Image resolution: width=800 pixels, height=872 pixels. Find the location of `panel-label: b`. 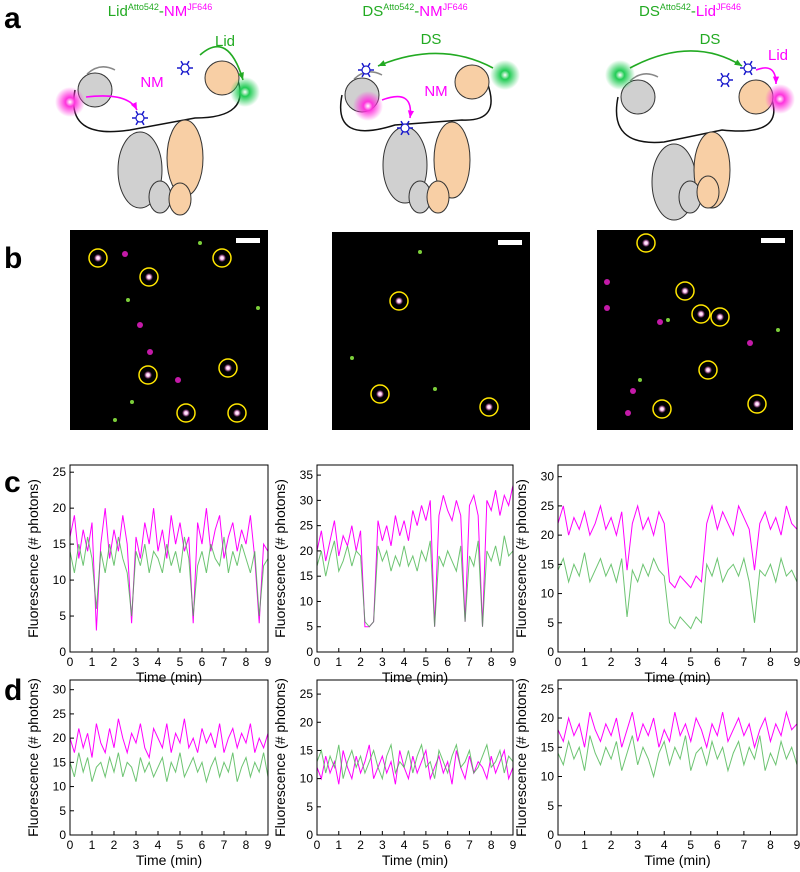

panel-label: b is located at coordinates (13, 258).